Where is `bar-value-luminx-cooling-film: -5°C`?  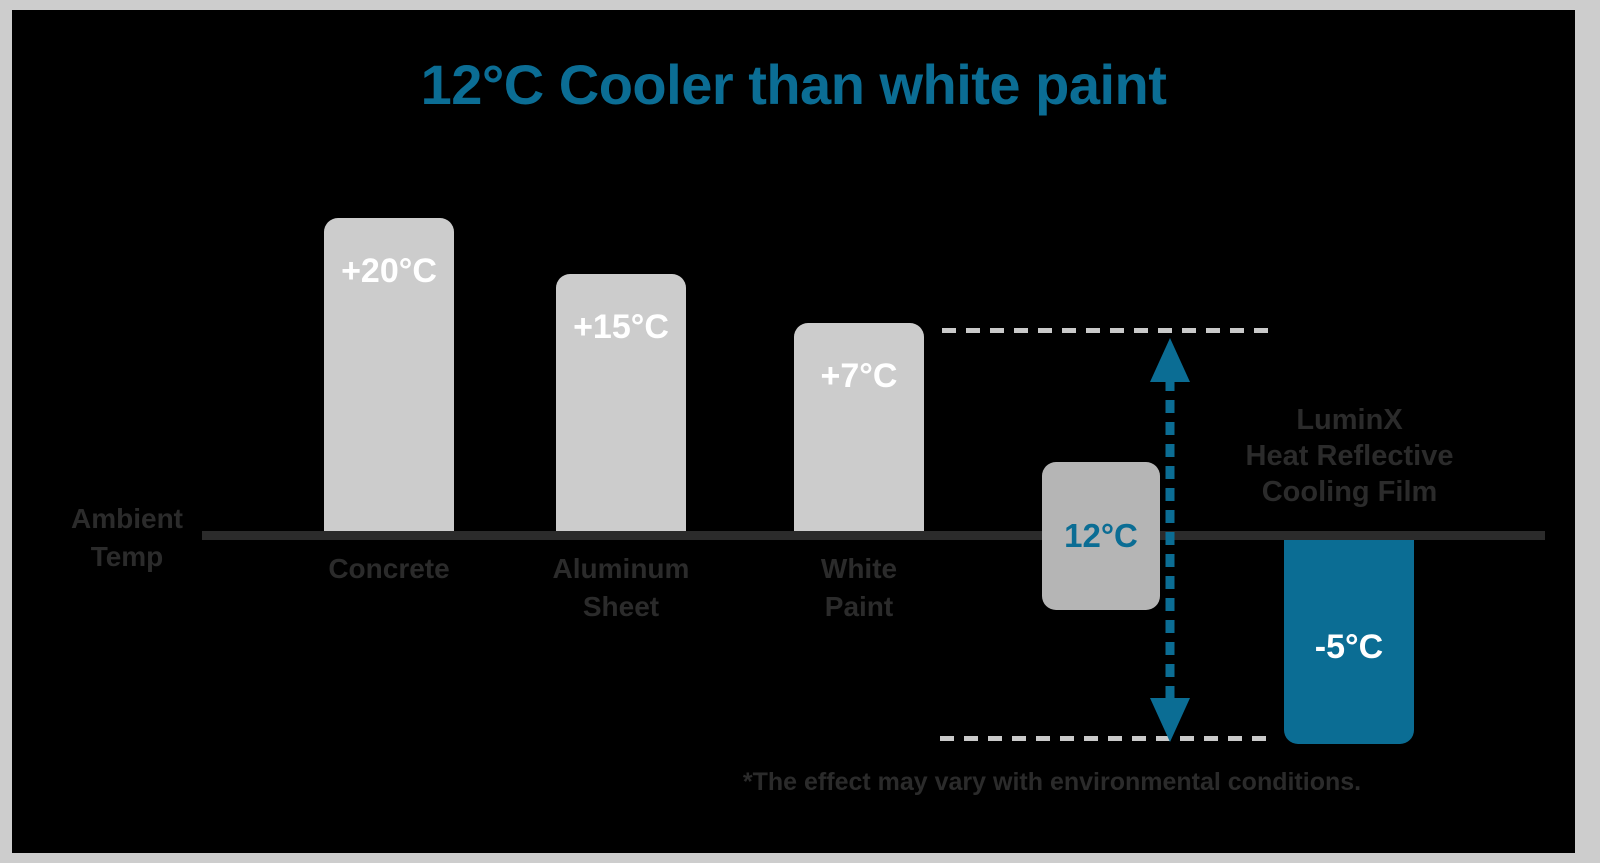 bar-value-luminx-cooling-film: -5°C is located at coordinates (1349, 647).